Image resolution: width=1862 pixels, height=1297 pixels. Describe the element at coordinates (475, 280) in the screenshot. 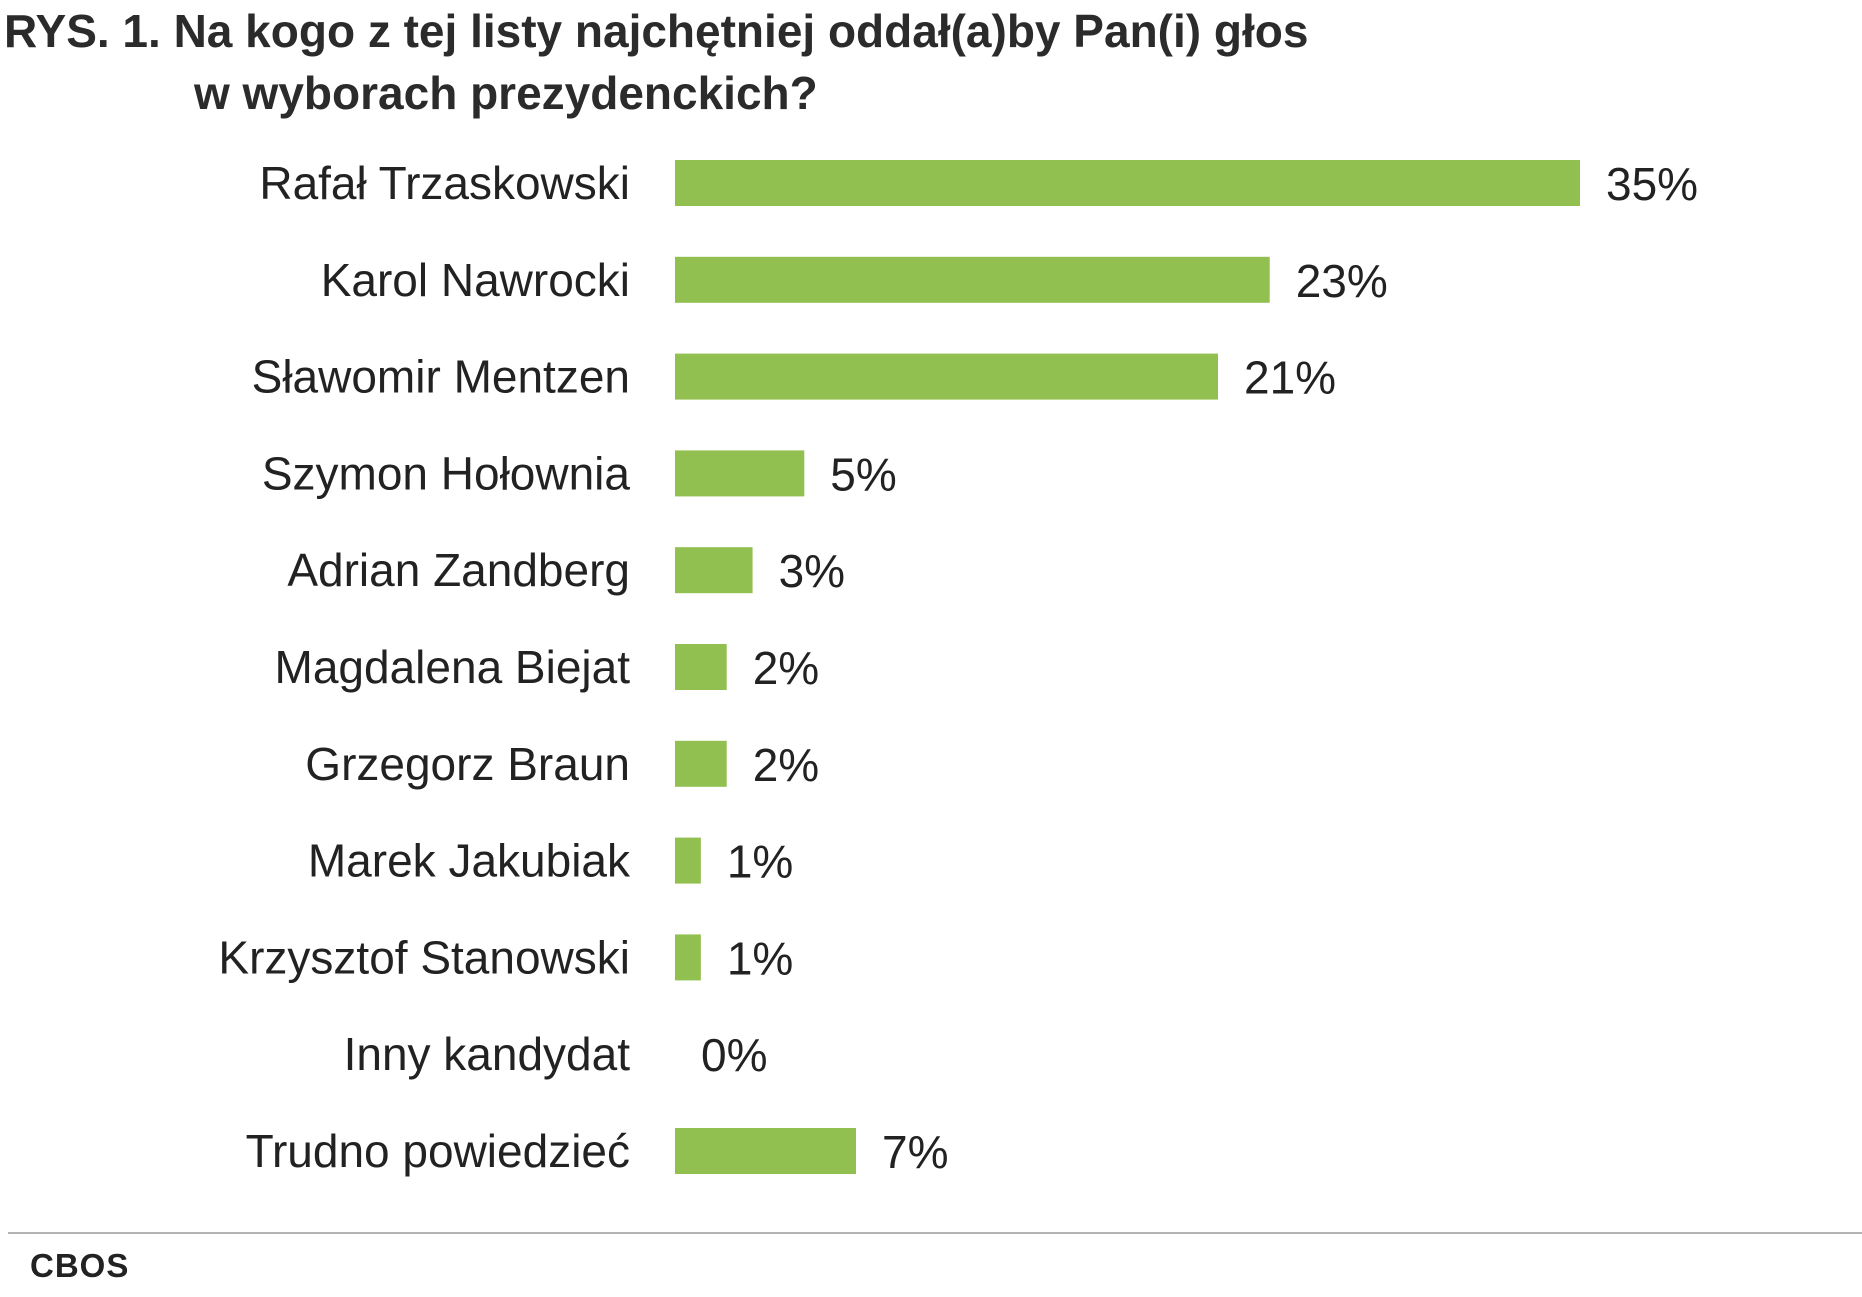

I see `category-label: Karol Nawrocki` at that location.